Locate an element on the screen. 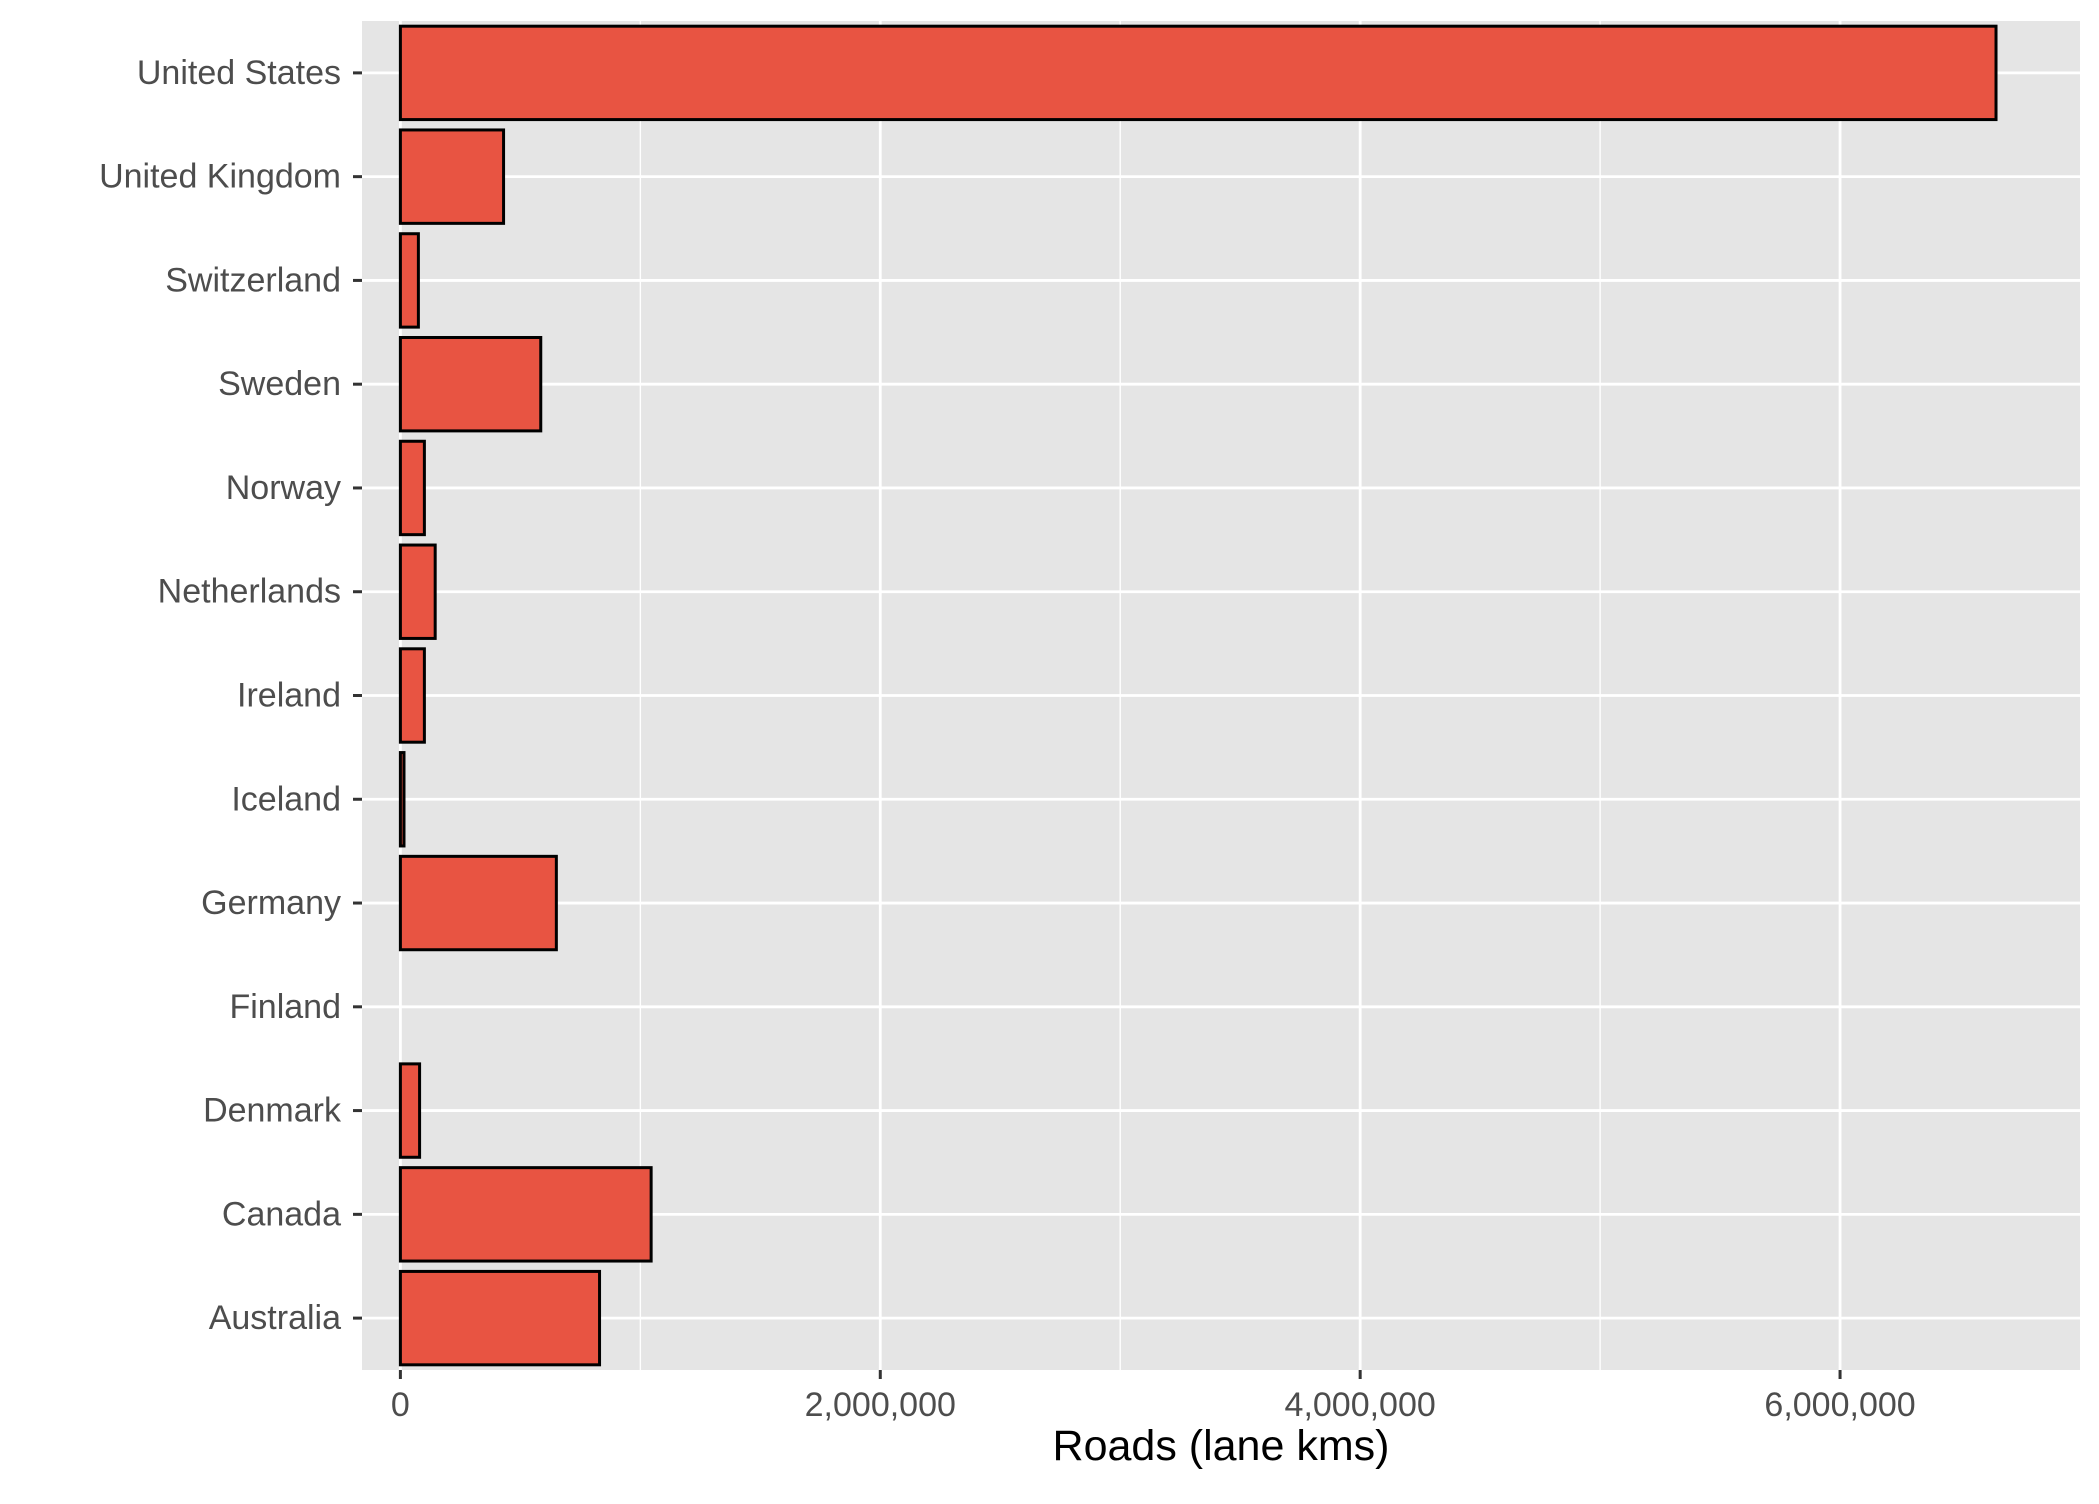  bar-germany is located at coordinates (478, 903).